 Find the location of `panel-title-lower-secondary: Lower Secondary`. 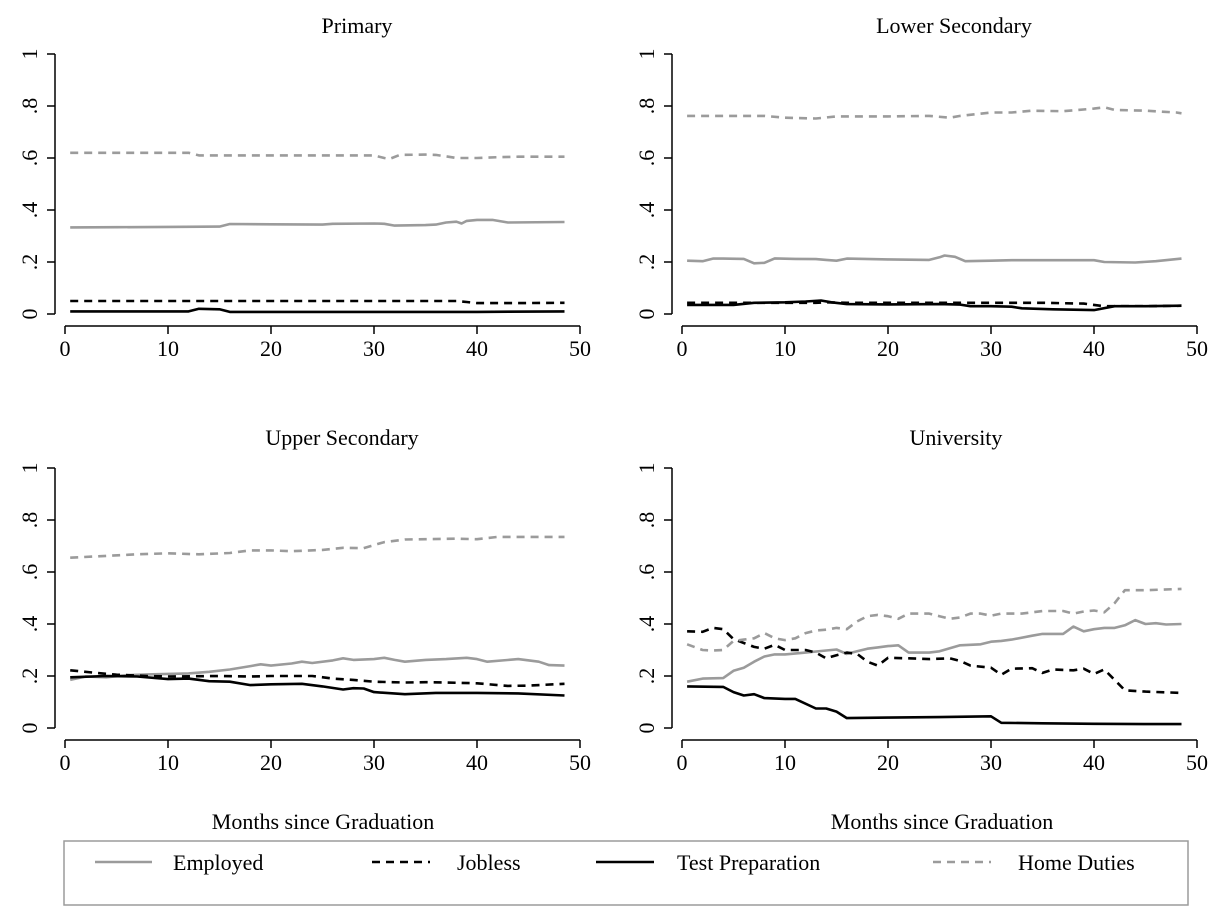

panel-title-lower-secondary: Lower Secondary is located at coordinates (954, 25).